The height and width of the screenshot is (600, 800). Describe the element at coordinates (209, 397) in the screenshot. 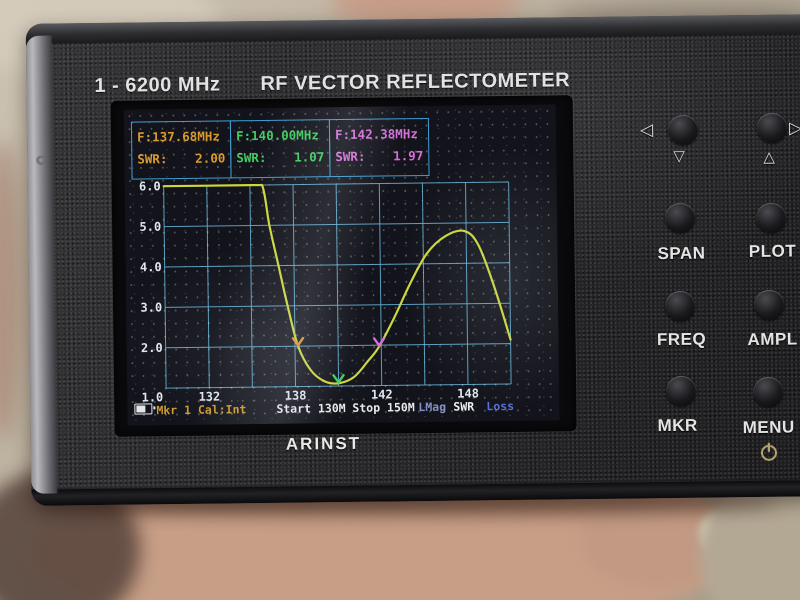

I see `svg-text: 132` at that location.